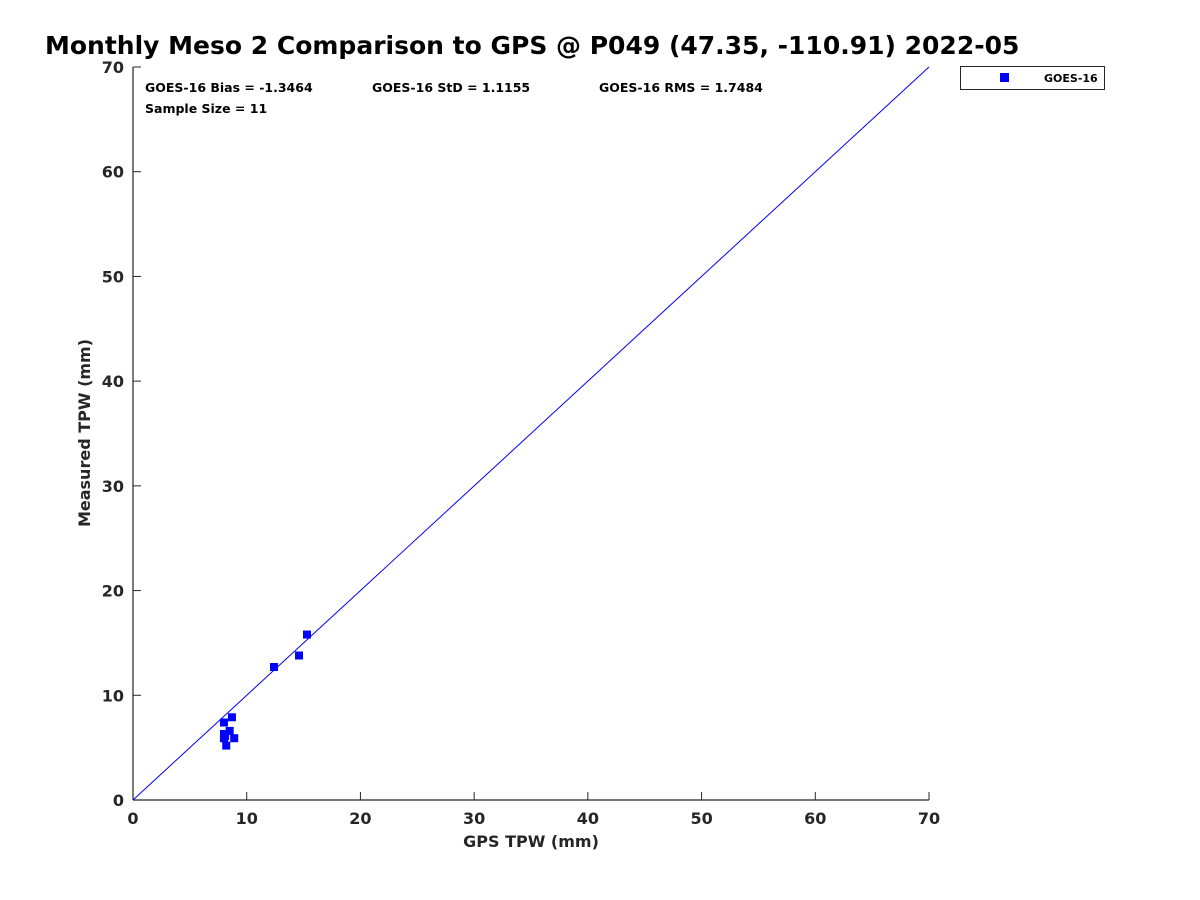 The image size is (1200, 900). I want to click on y-tick-label: 50, so click(113, 276).